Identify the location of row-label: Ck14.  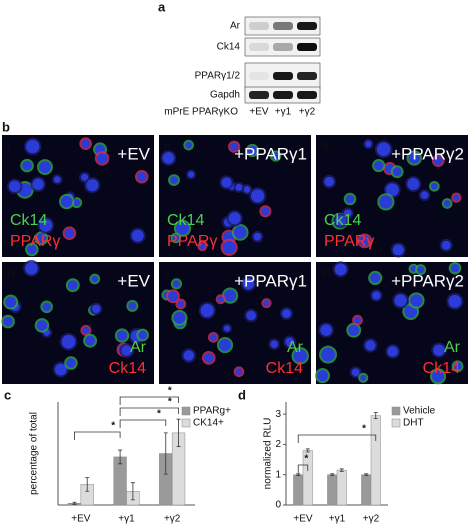
(229, 47).